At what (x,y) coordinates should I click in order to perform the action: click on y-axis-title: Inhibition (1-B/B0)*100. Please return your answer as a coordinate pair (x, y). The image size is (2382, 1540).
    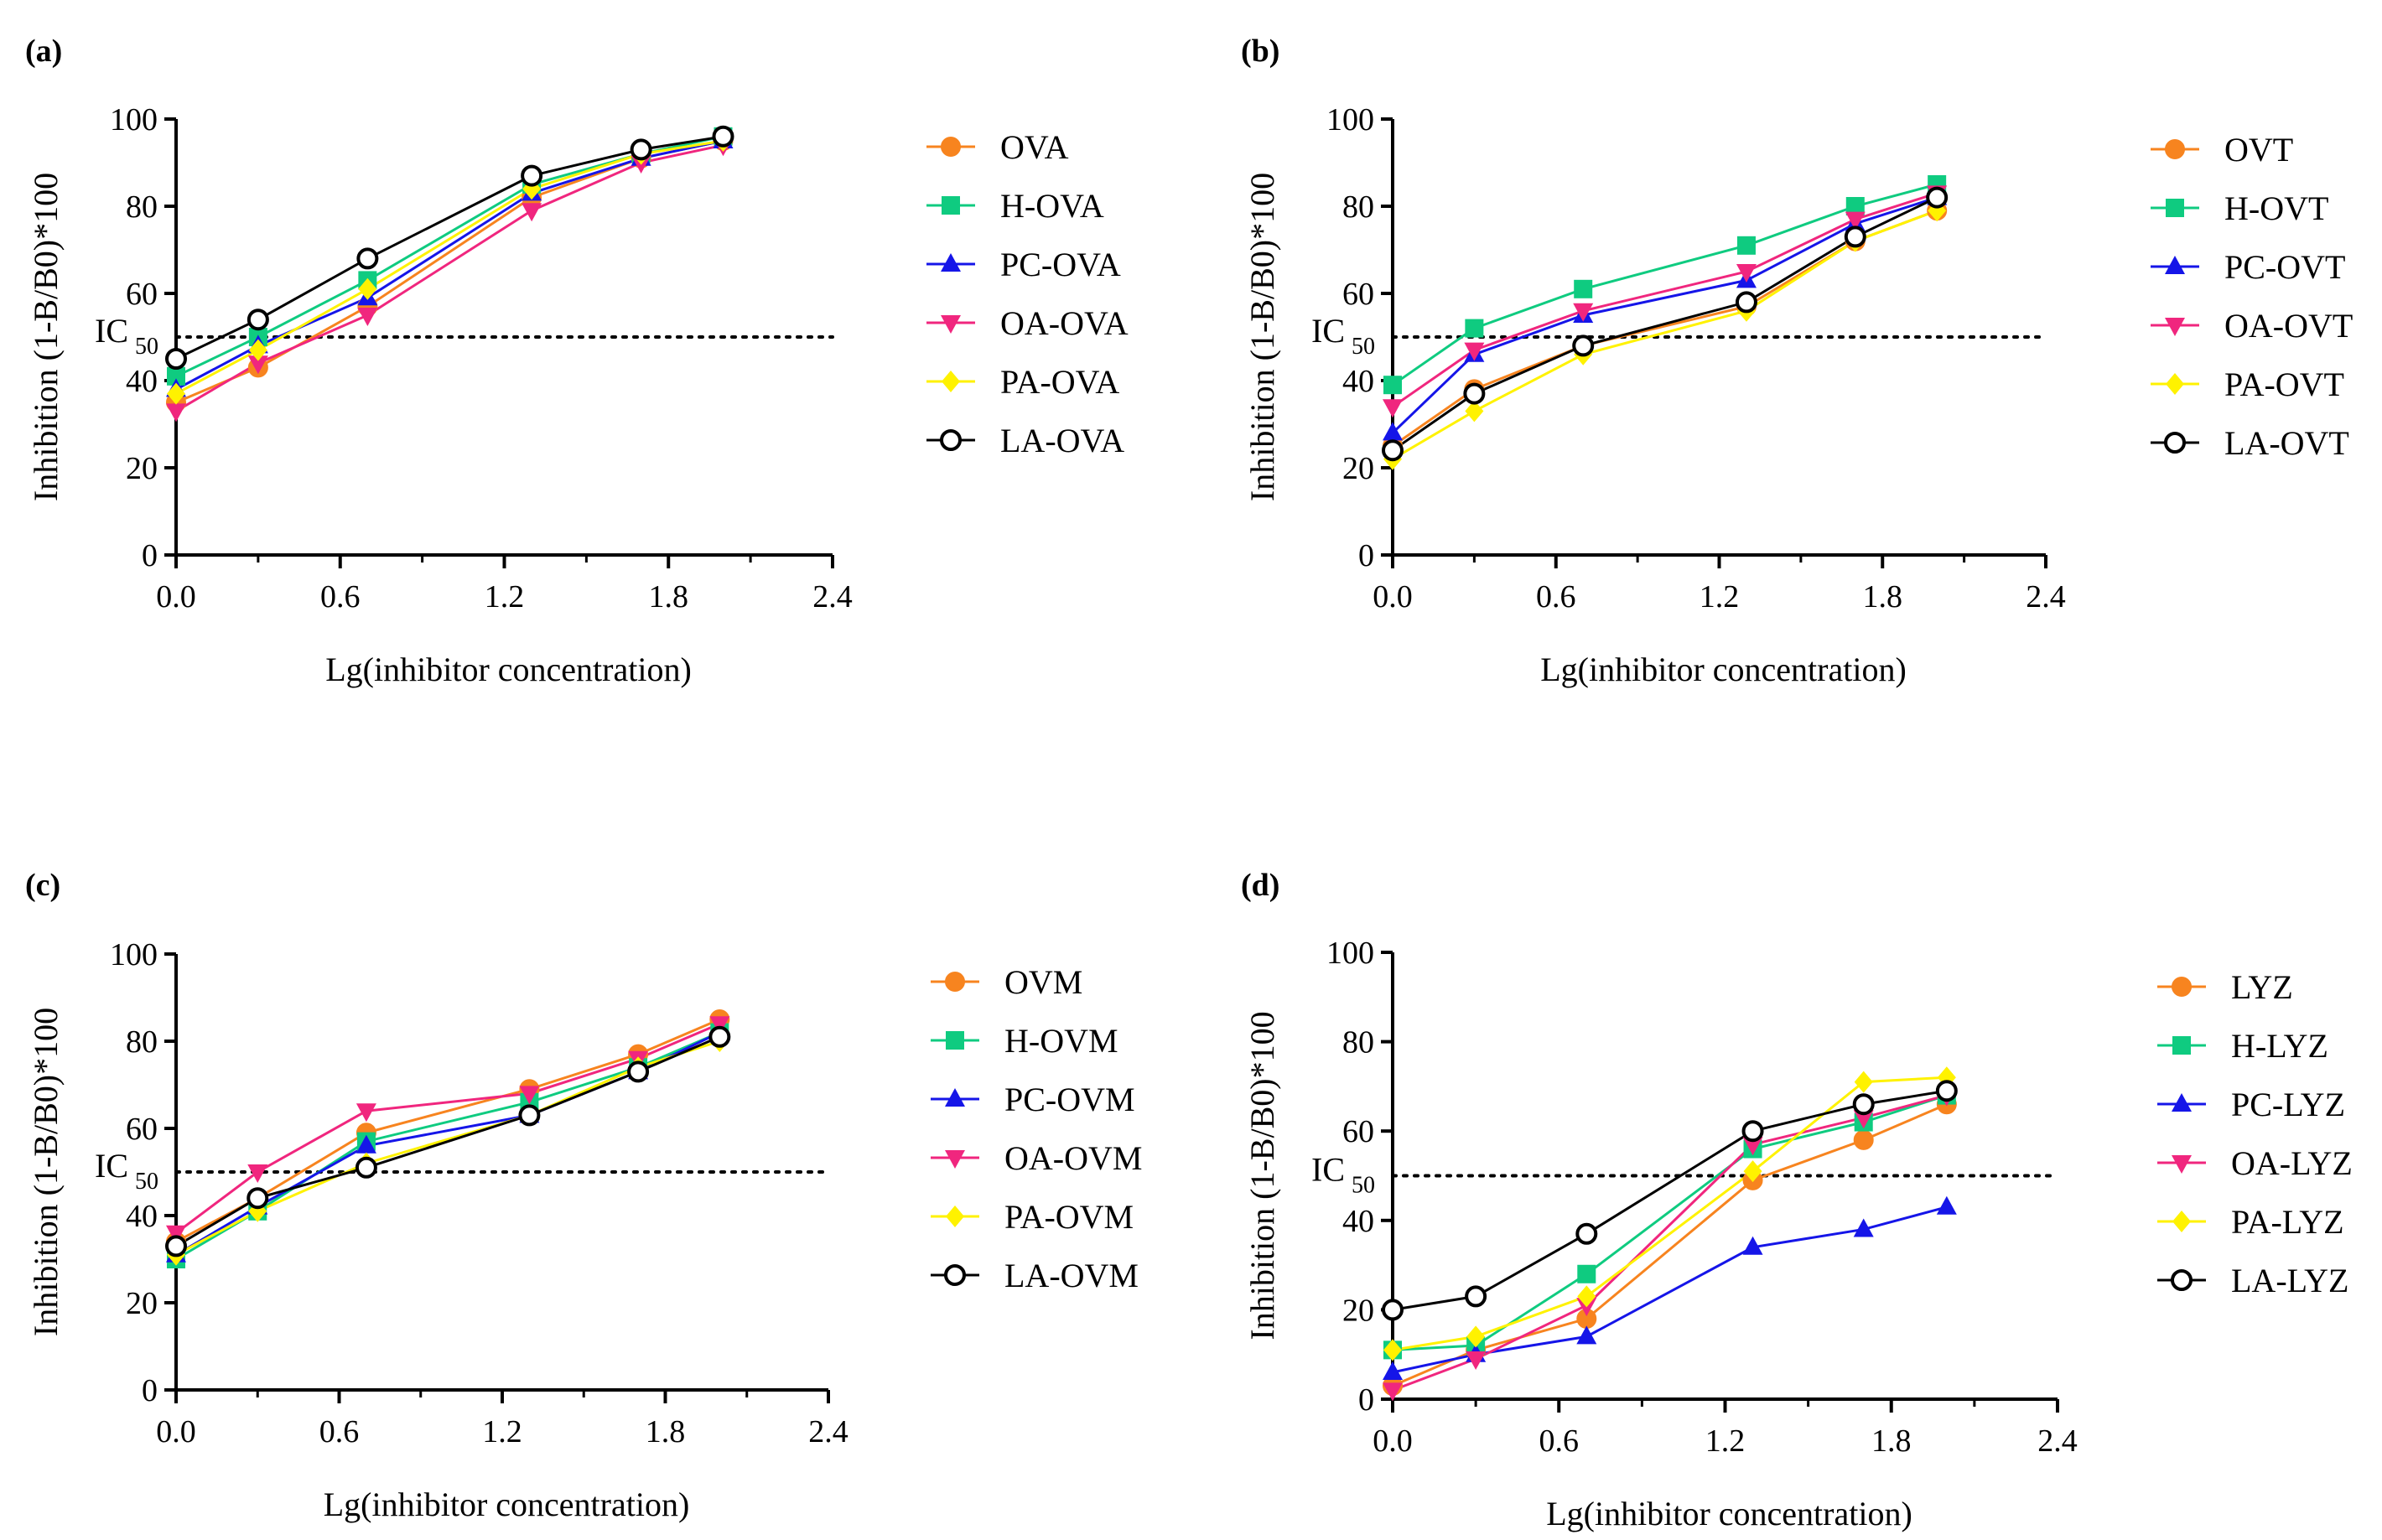
    Looking at the image, I should click on (46, 1172).